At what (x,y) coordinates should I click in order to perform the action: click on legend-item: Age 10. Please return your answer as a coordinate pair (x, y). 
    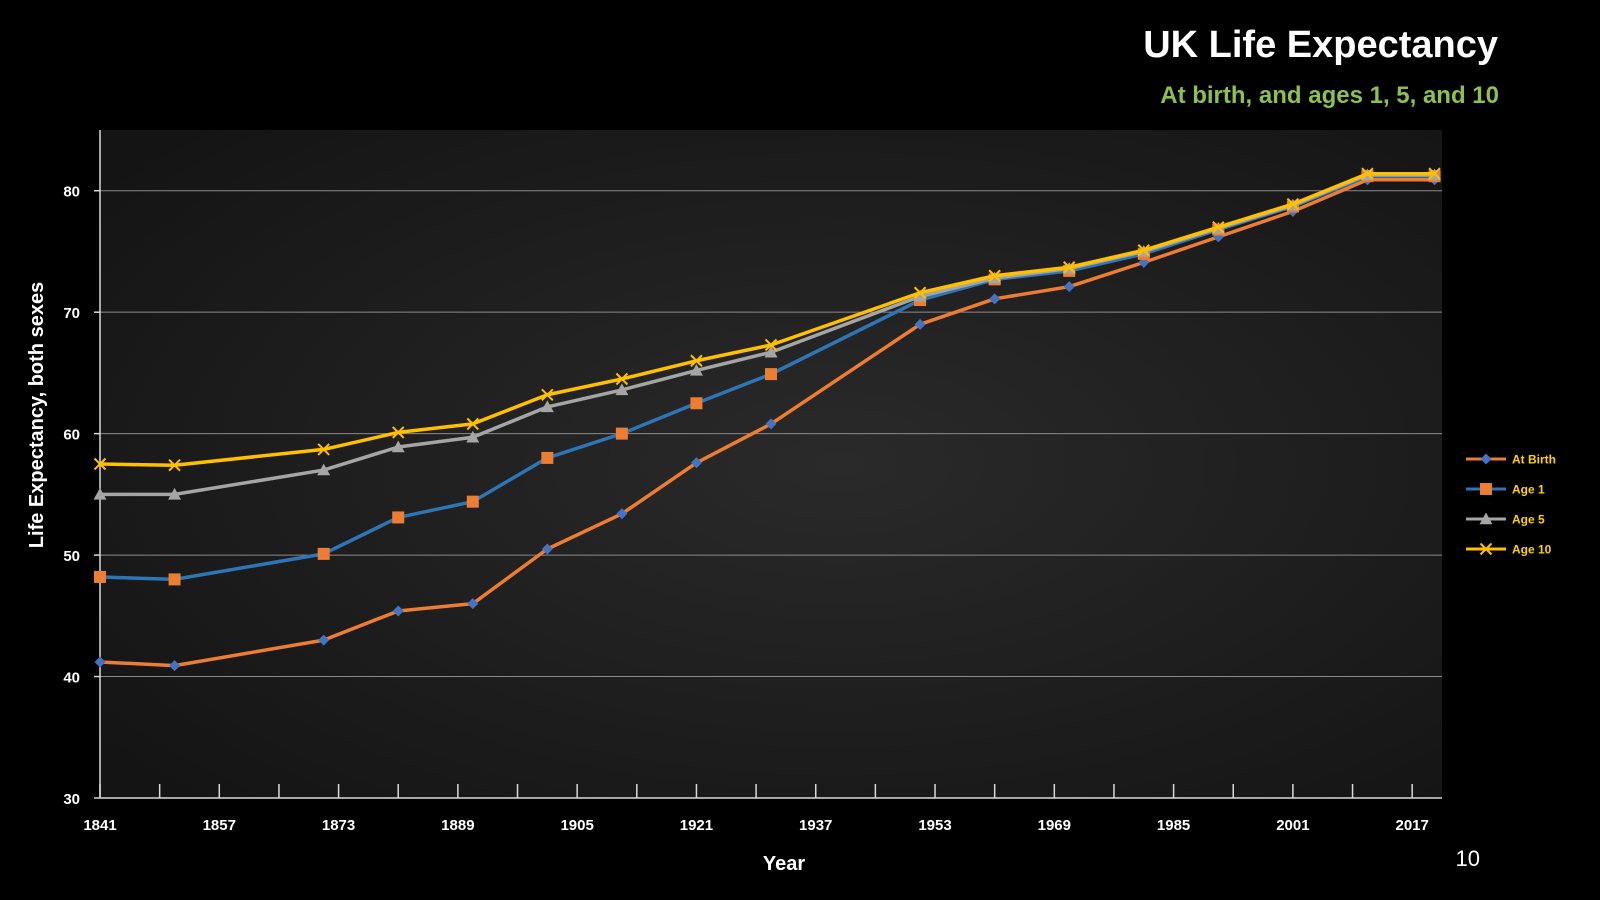
    Looking at the image, I should click on (1509, 550).